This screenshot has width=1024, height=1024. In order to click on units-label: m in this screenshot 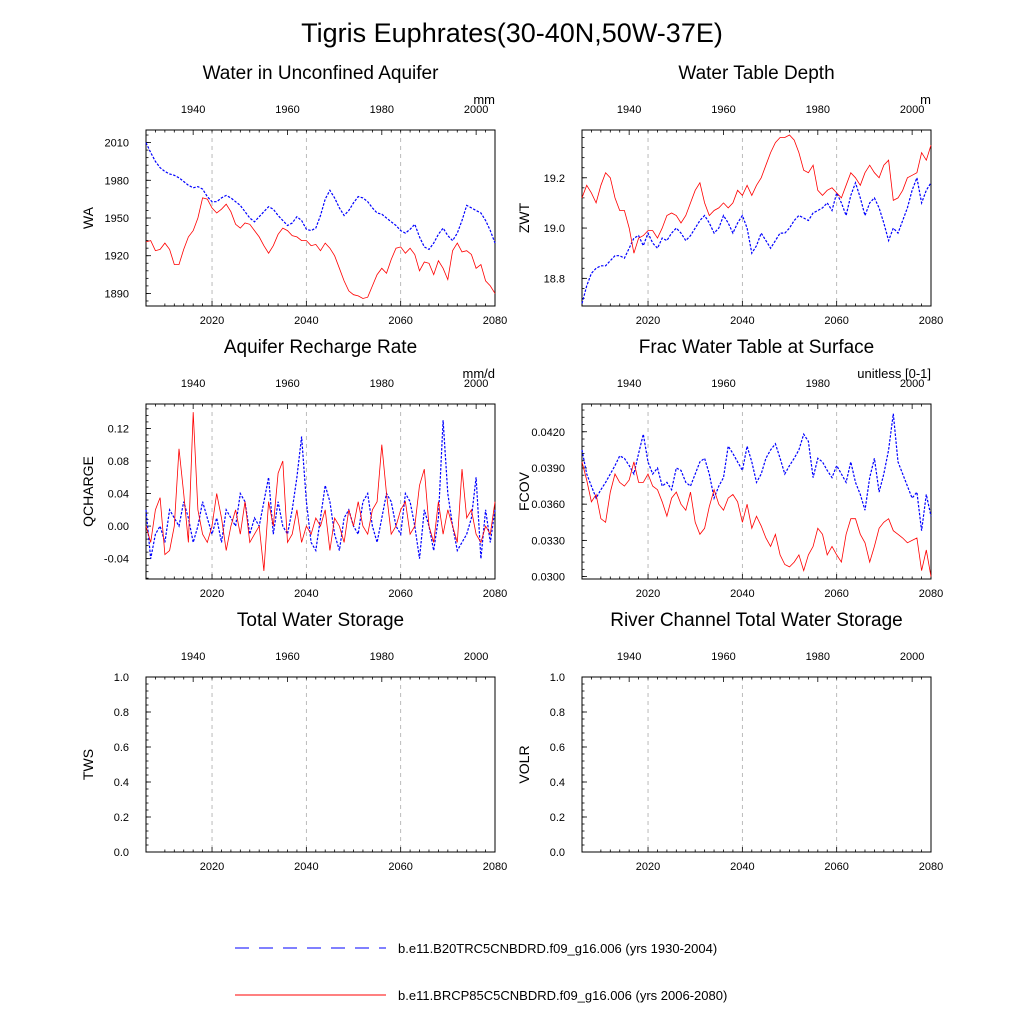, I will do `click(925, 99)`.